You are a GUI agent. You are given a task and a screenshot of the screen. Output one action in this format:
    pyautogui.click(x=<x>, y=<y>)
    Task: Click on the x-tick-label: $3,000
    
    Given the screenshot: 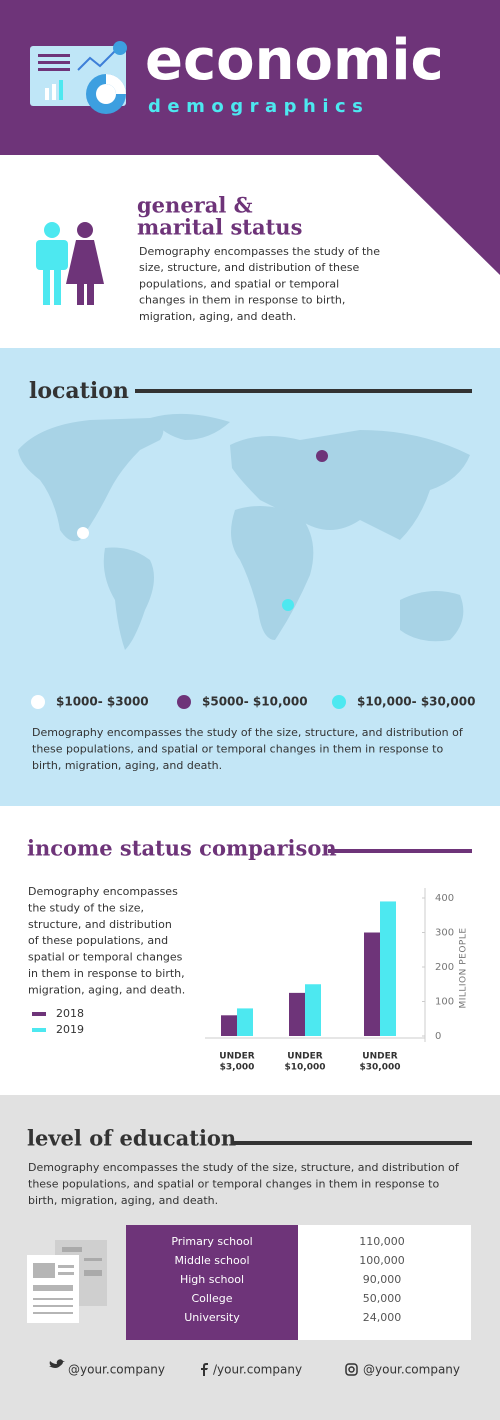 What is the action you would take?
    pyautogui.click(x=237, y=1068)
    